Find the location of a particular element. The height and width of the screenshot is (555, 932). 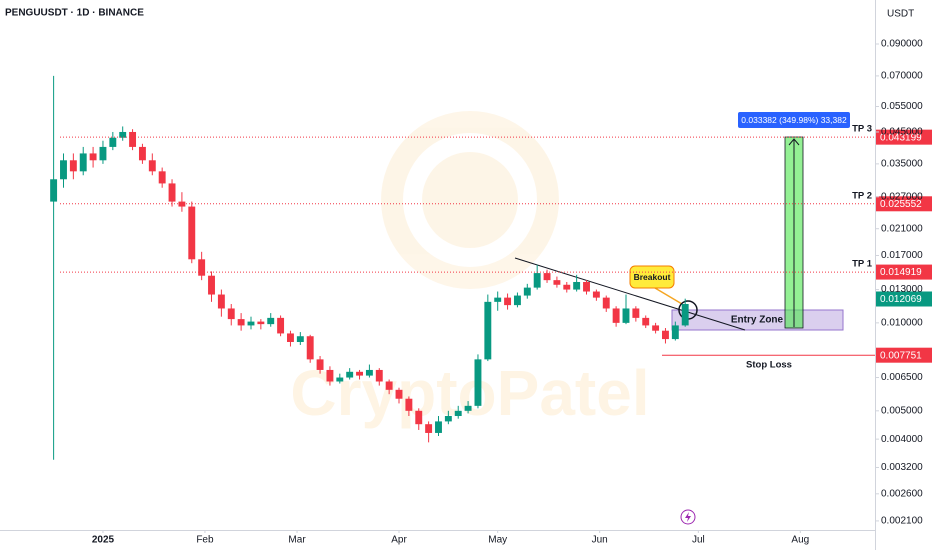

x-tick-label: May is located at coordinates (497, 540).